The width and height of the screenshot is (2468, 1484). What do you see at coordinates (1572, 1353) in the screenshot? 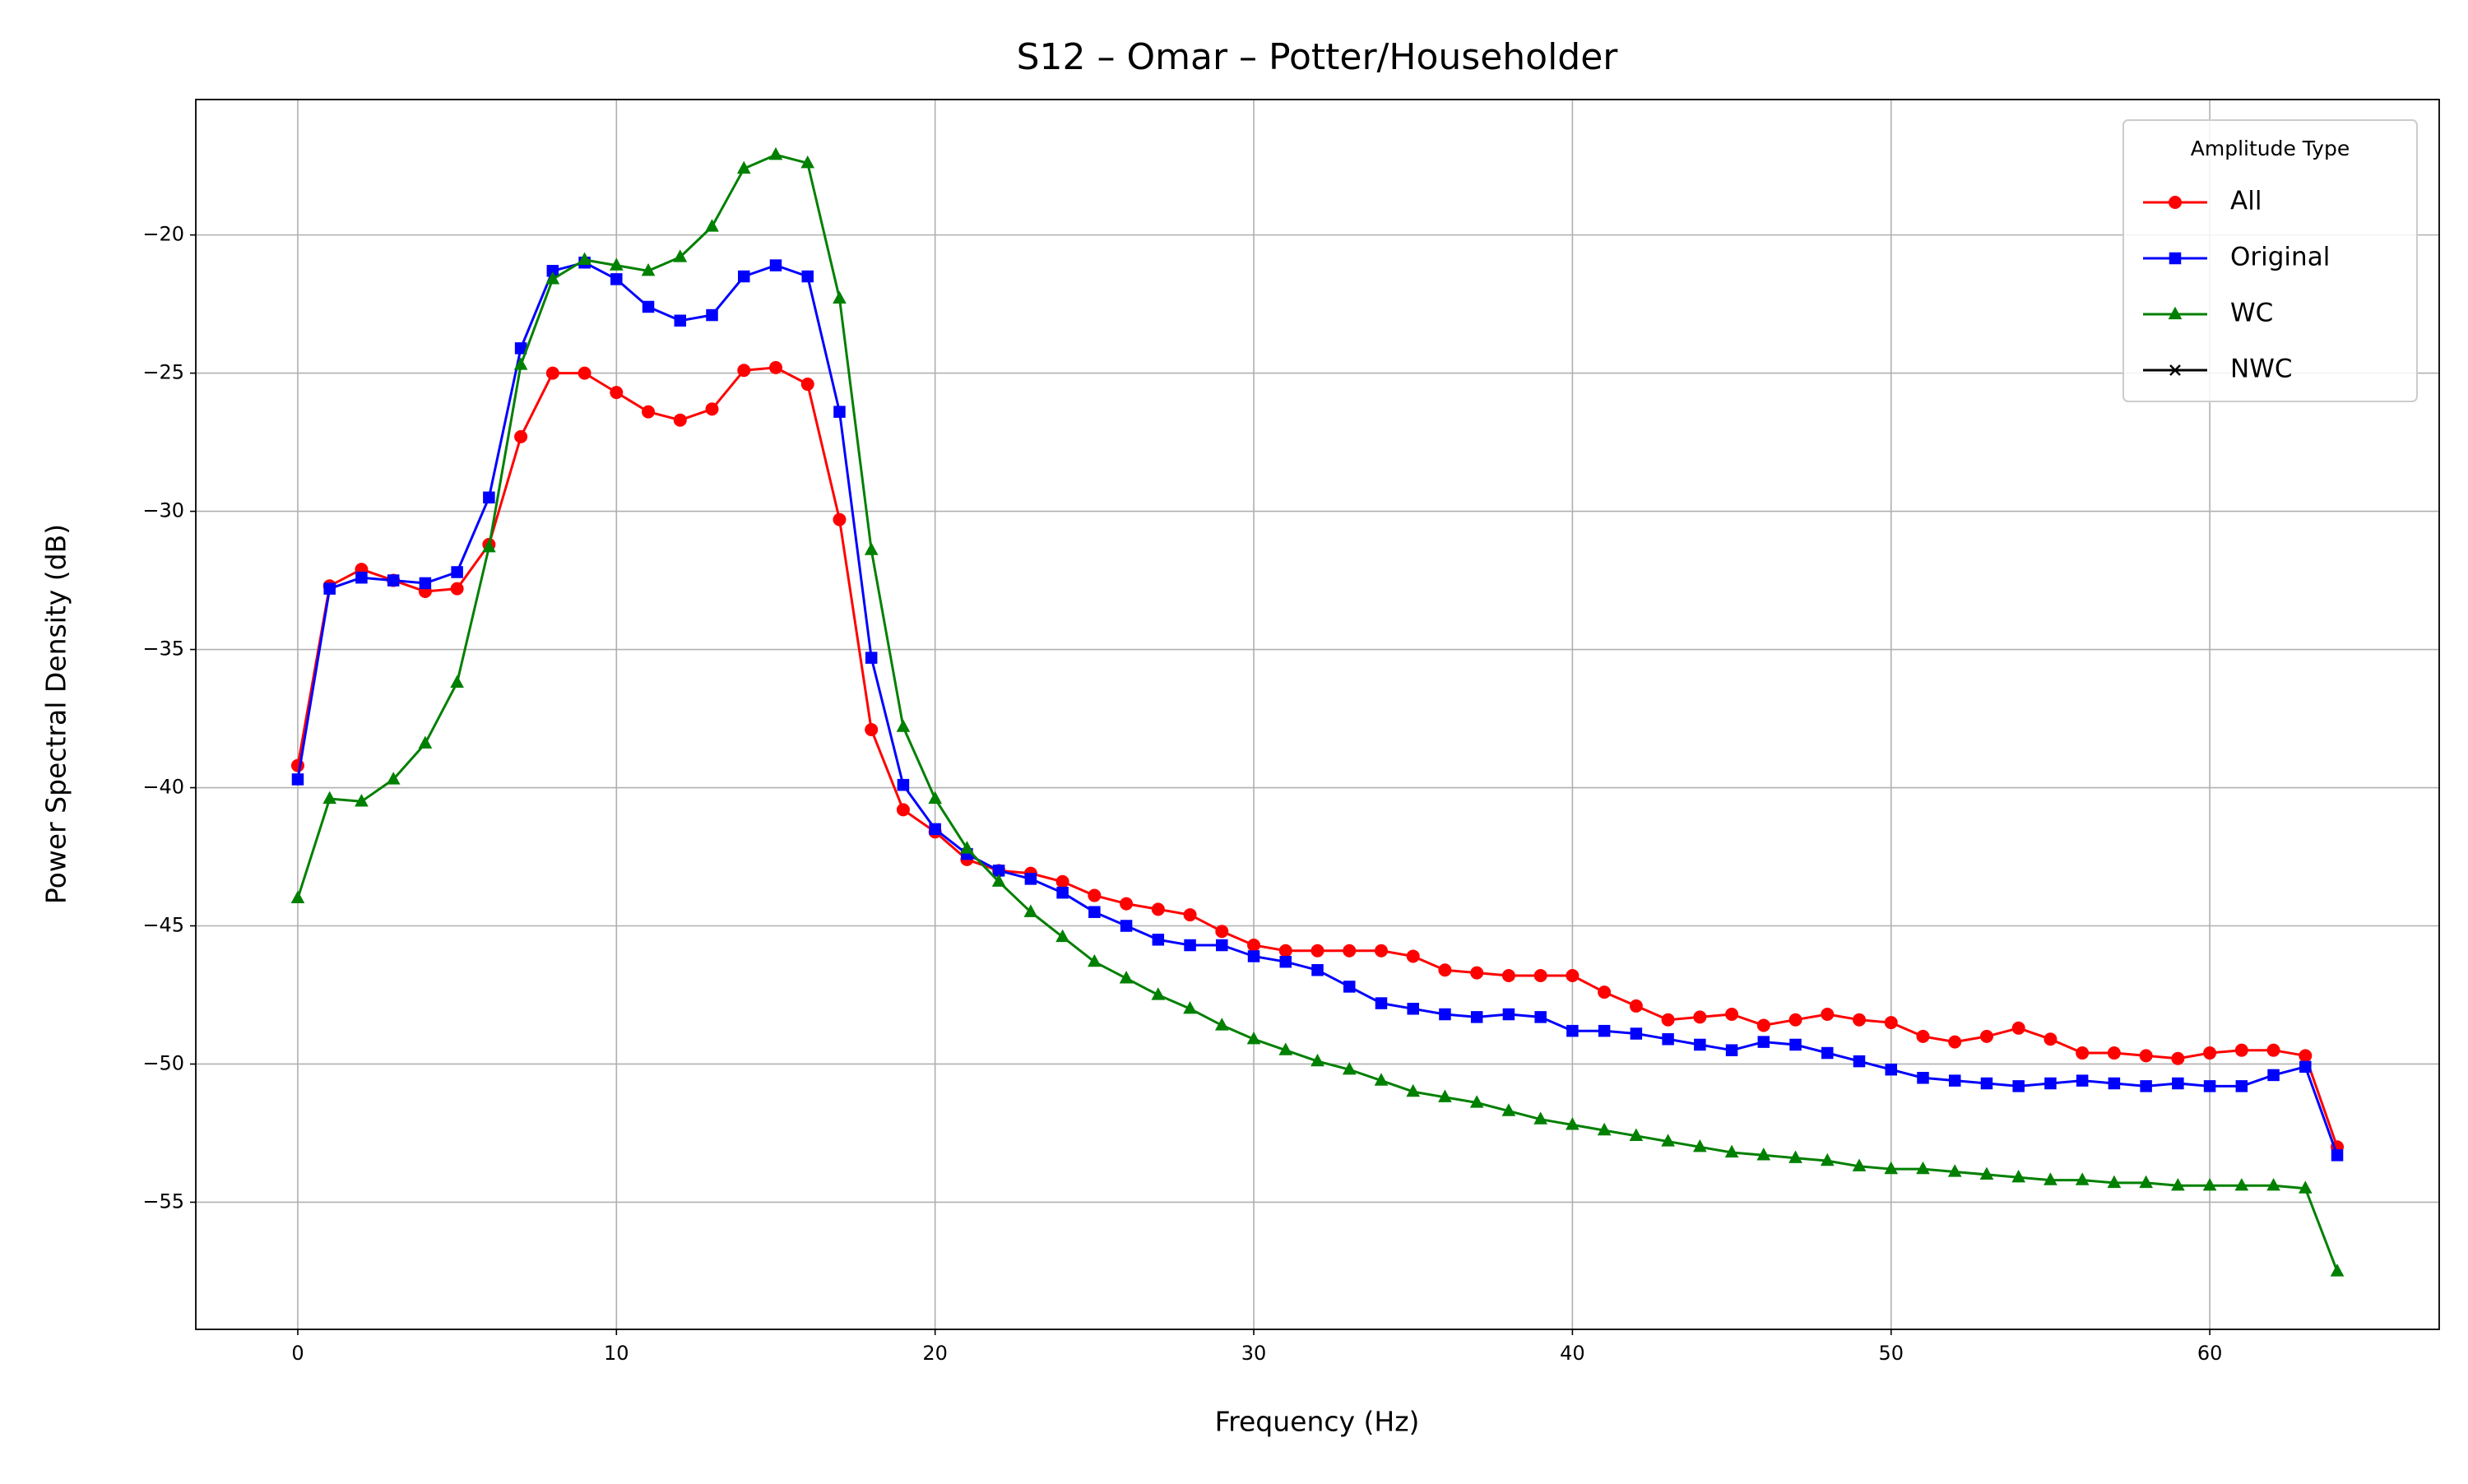
I see `x-tick-label: 40` at bounding box center [1572, 1353].